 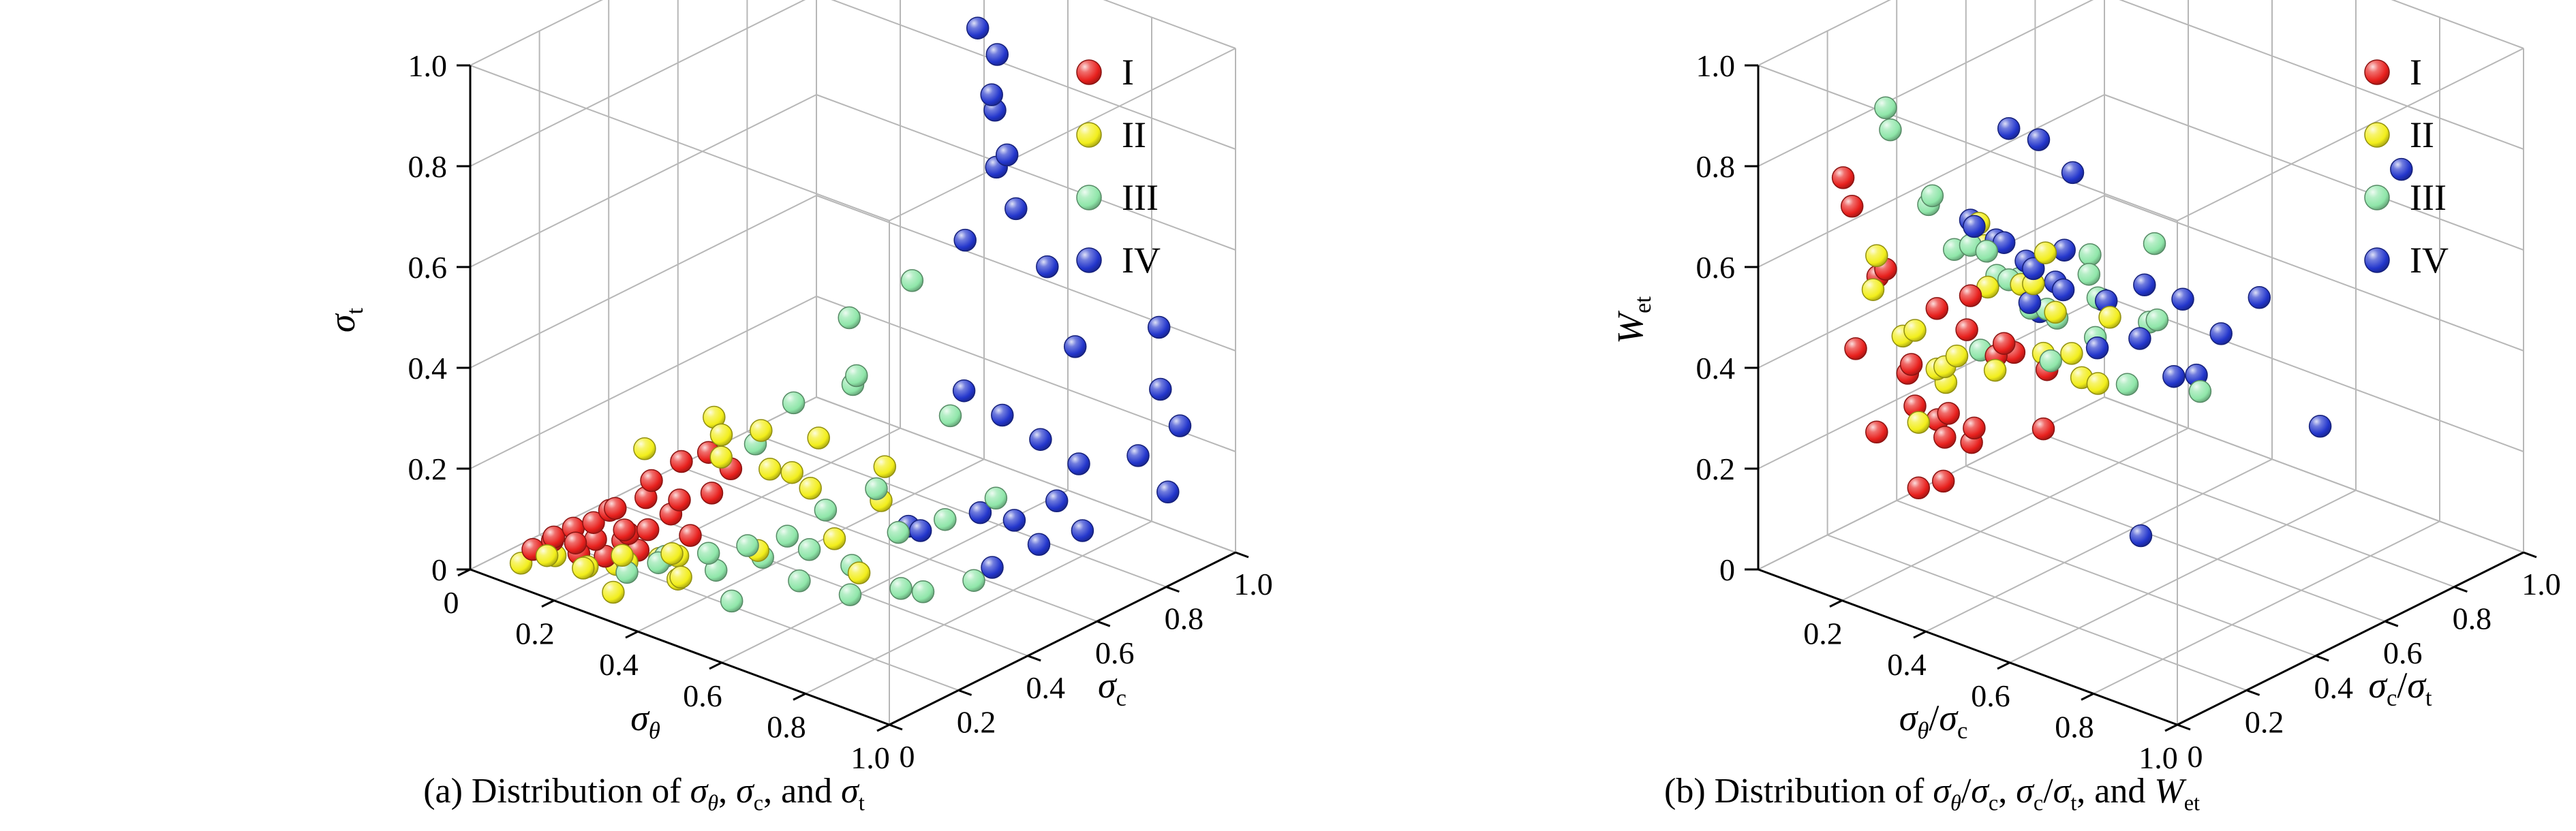 I want to click on y-tick-label: 0.2, so click(x=976, y=721).